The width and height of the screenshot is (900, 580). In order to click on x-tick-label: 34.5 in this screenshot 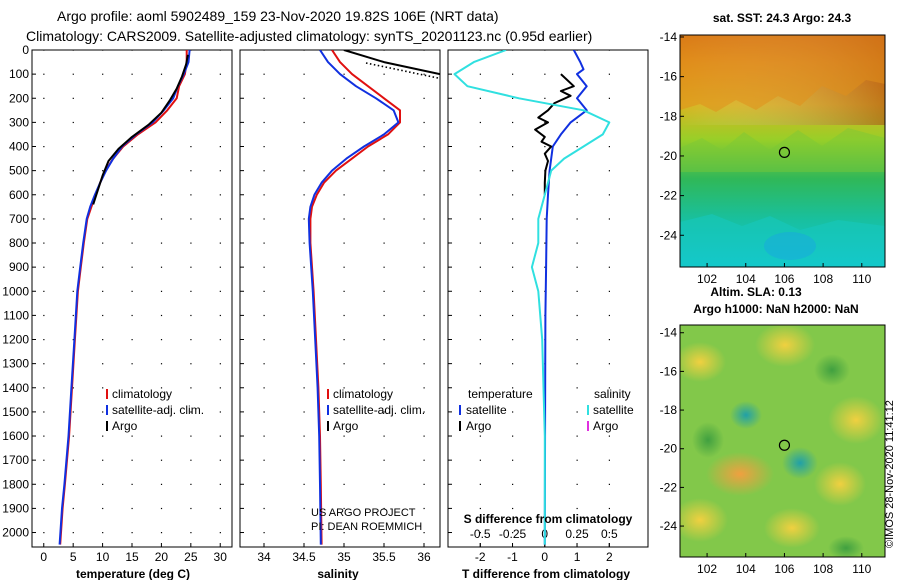, I will do `click(304, 557)`.